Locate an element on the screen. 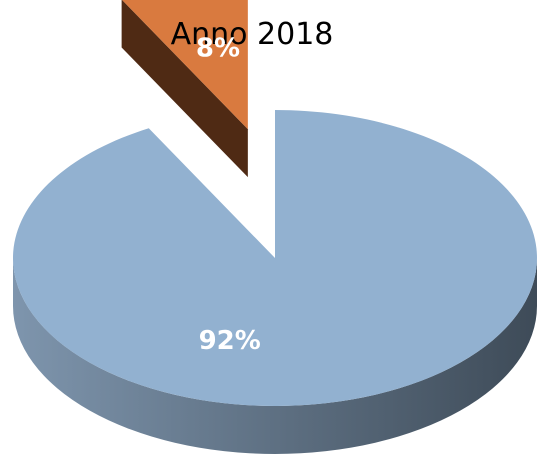 This screenshot has height=463, width=539. chart-title: Anno 2018 is located at coordinates (252, 34).